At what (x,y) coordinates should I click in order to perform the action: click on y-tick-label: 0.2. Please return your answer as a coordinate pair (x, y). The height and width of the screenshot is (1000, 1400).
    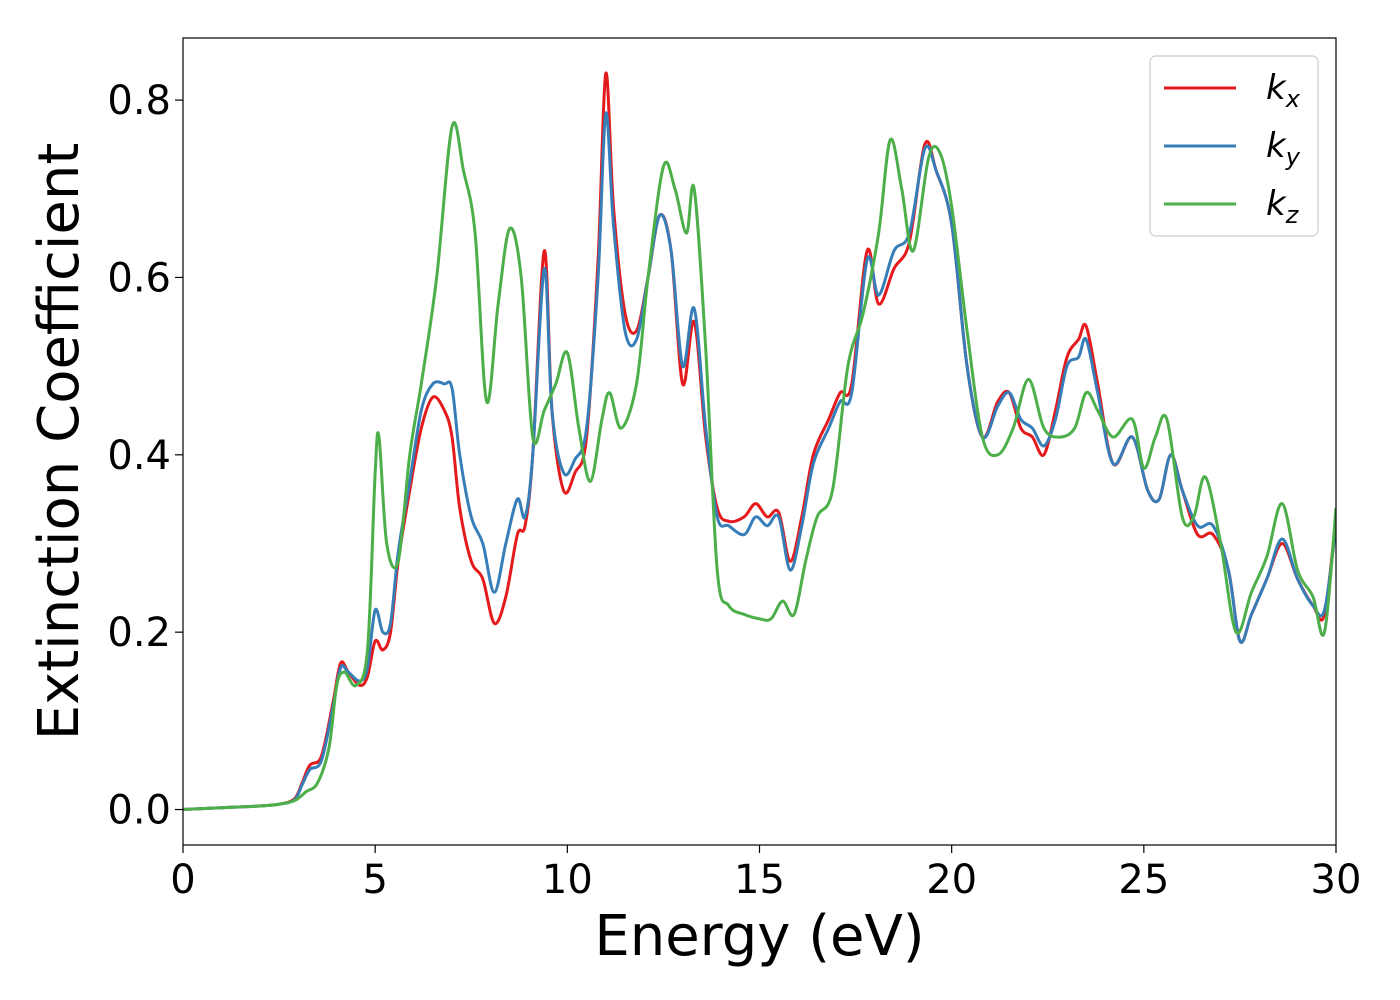
    Looking at the image, I should click on (139, 633).